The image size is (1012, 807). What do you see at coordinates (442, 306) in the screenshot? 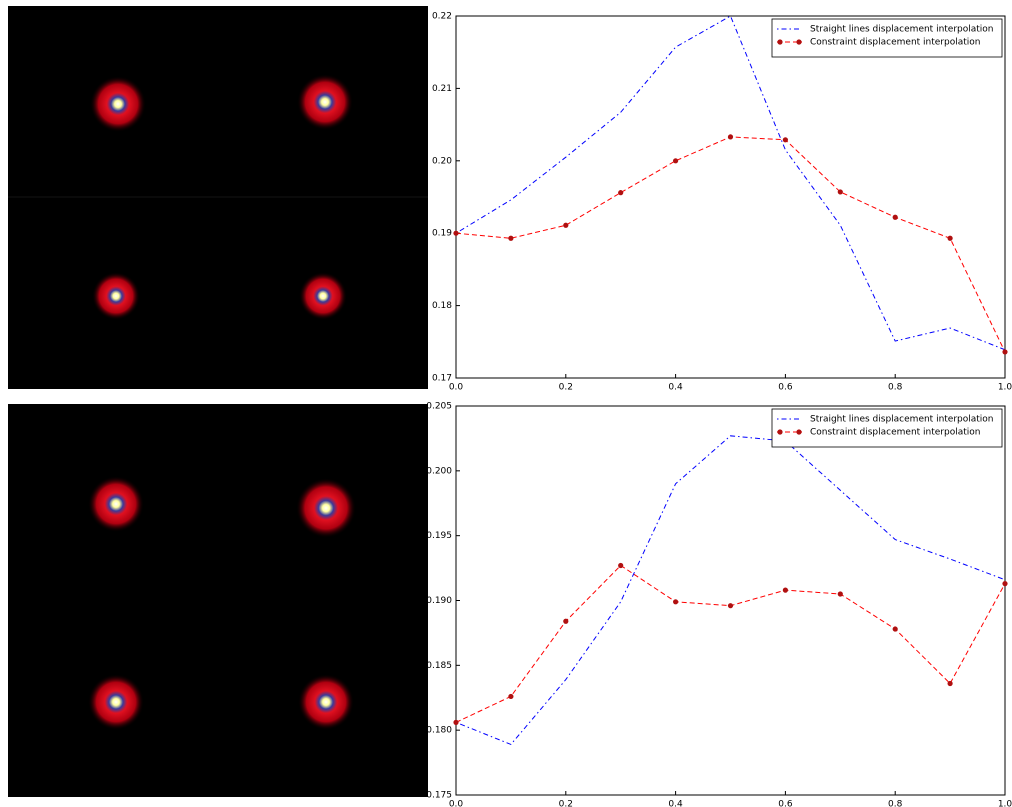
I see `y-tick-label: 0.18` at bounding box center [442, 306].